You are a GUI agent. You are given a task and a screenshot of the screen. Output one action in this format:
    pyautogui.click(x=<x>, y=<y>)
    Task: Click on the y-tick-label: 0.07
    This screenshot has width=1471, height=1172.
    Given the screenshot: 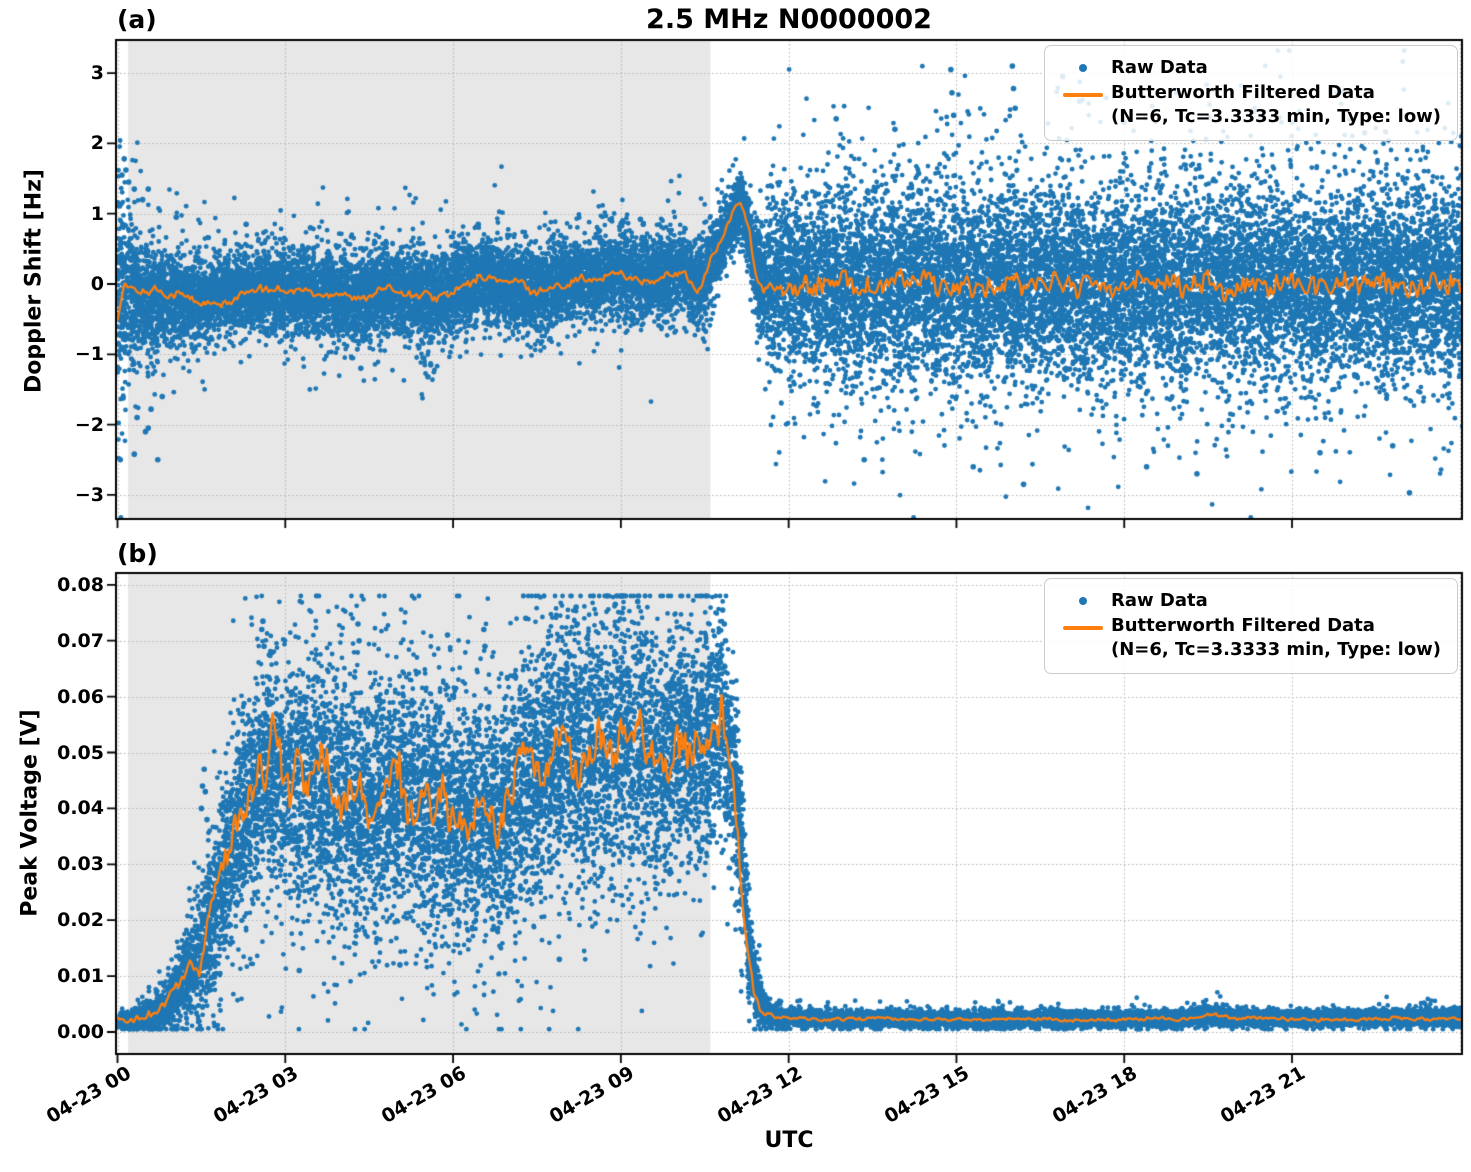 What is the action you would take?
    pyautogui.click(x=80, y=640)
    